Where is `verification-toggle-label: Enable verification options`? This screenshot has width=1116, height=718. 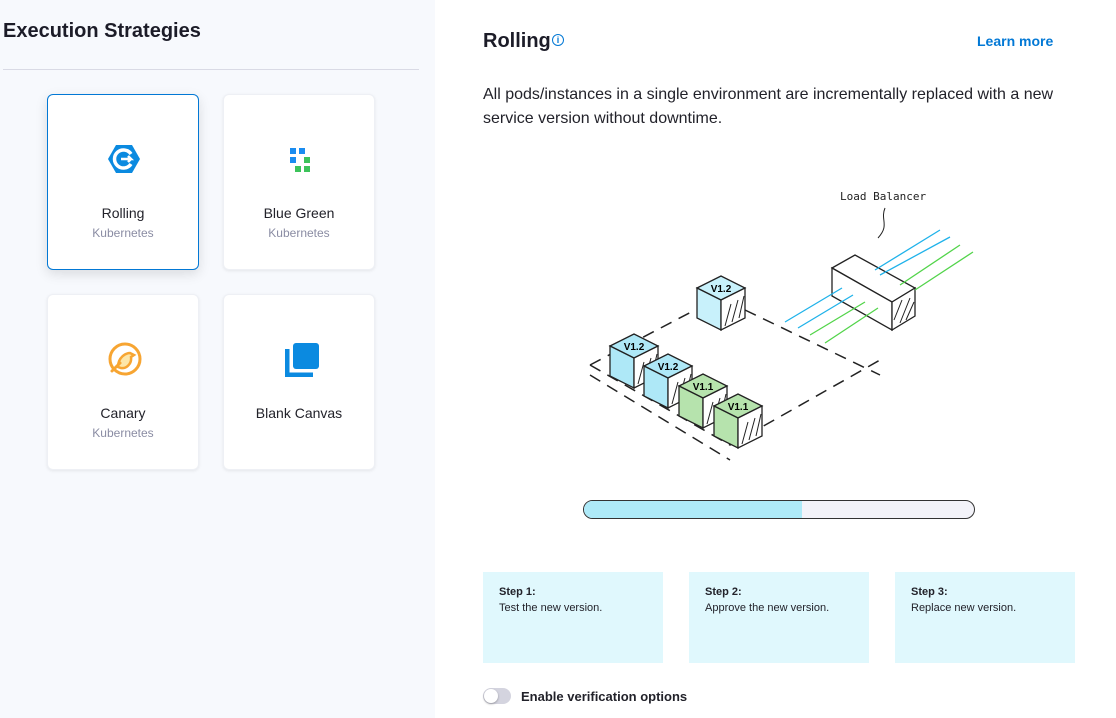
verification-toggle-label: Enable verification options is located at coordinates (604, 696).